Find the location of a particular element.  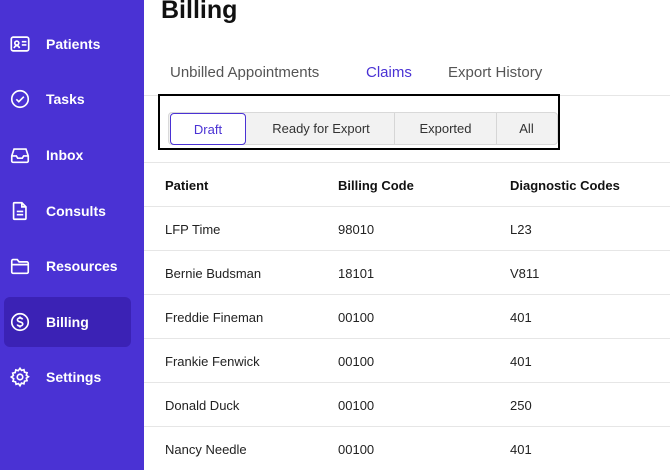

table-row is located at coordinates (407, 229).